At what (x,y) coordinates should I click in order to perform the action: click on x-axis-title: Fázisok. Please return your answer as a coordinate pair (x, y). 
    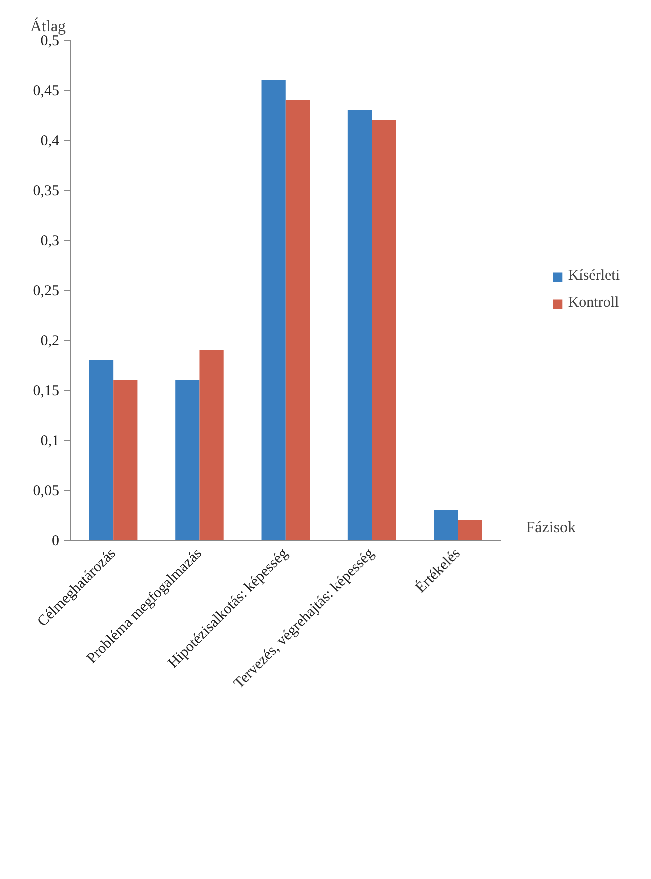
    Looking at the image, I should click on (551, 528).